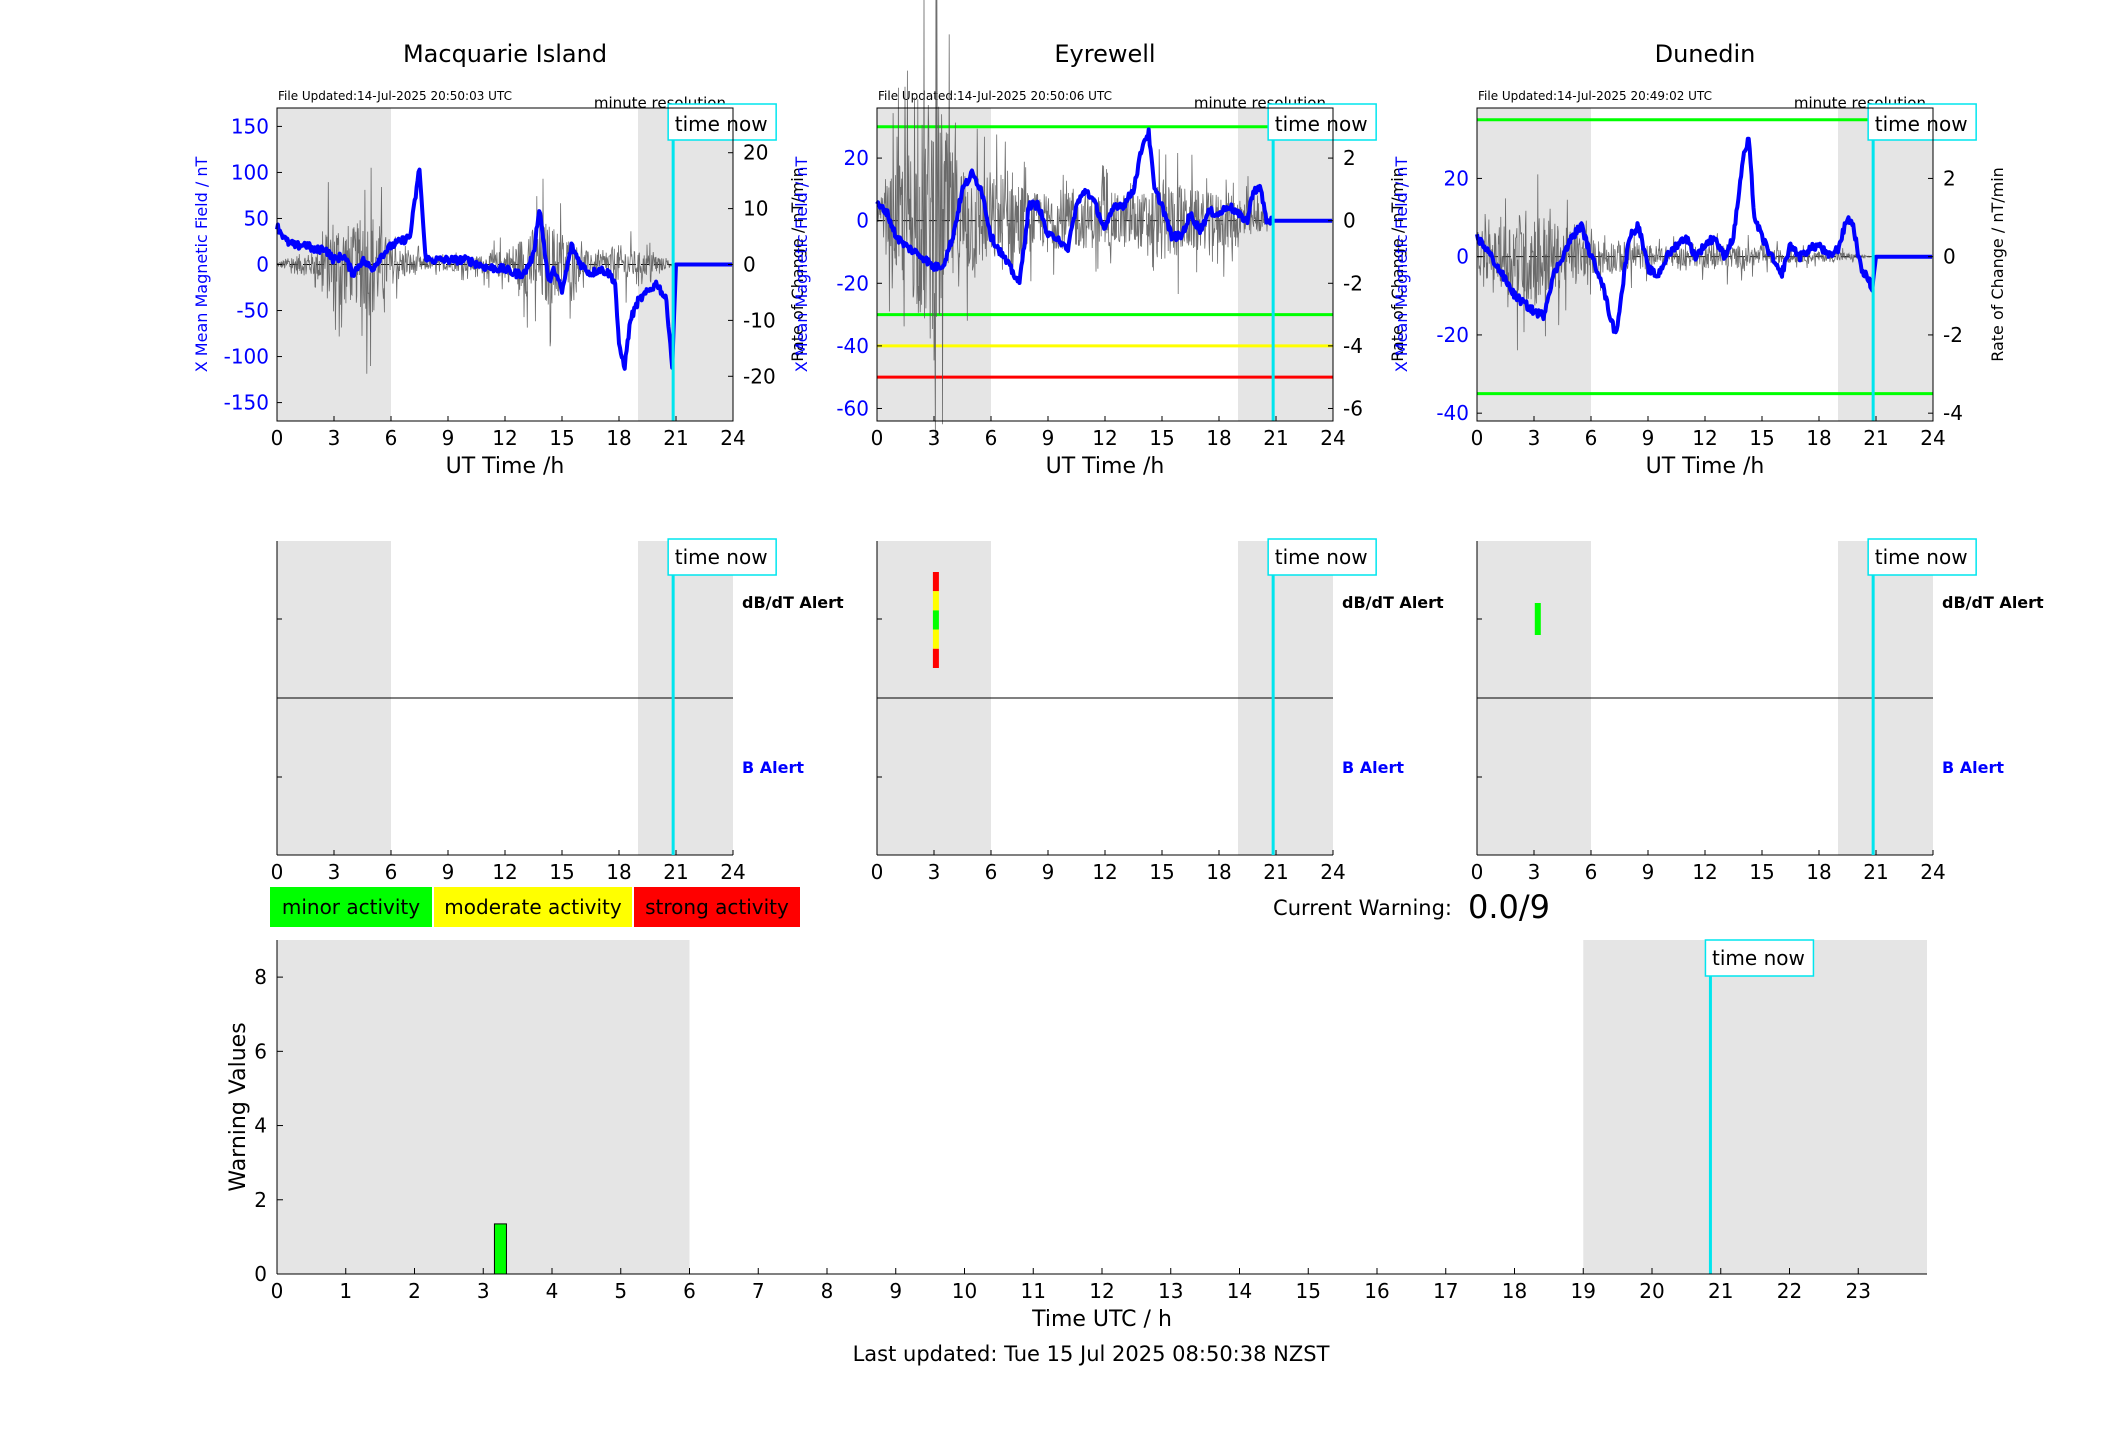 Image resolution: width=2117 pixels, height=1437 pixels. Describe the element at coordinates (1583, 1291) in the screenshot. I see `x-tick-label: 19` at that location.